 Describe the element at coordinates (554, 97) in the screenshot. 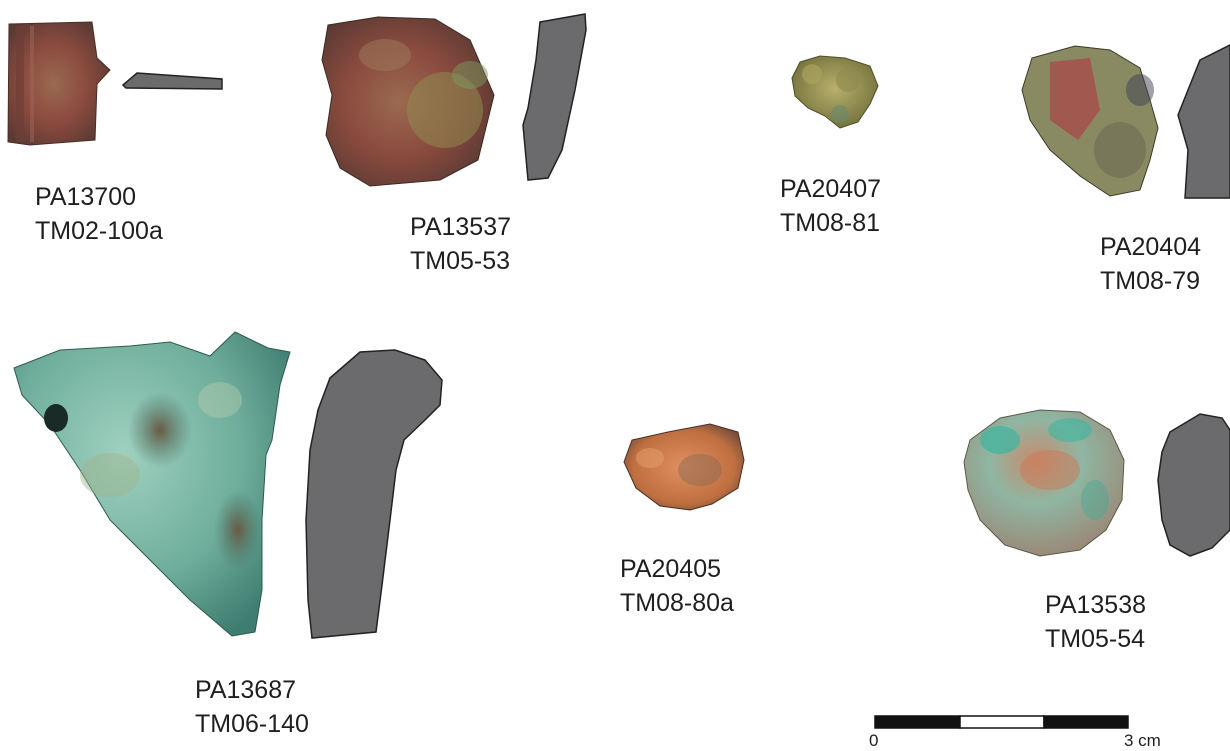

I see `artifact-pa13537-section` at that location.